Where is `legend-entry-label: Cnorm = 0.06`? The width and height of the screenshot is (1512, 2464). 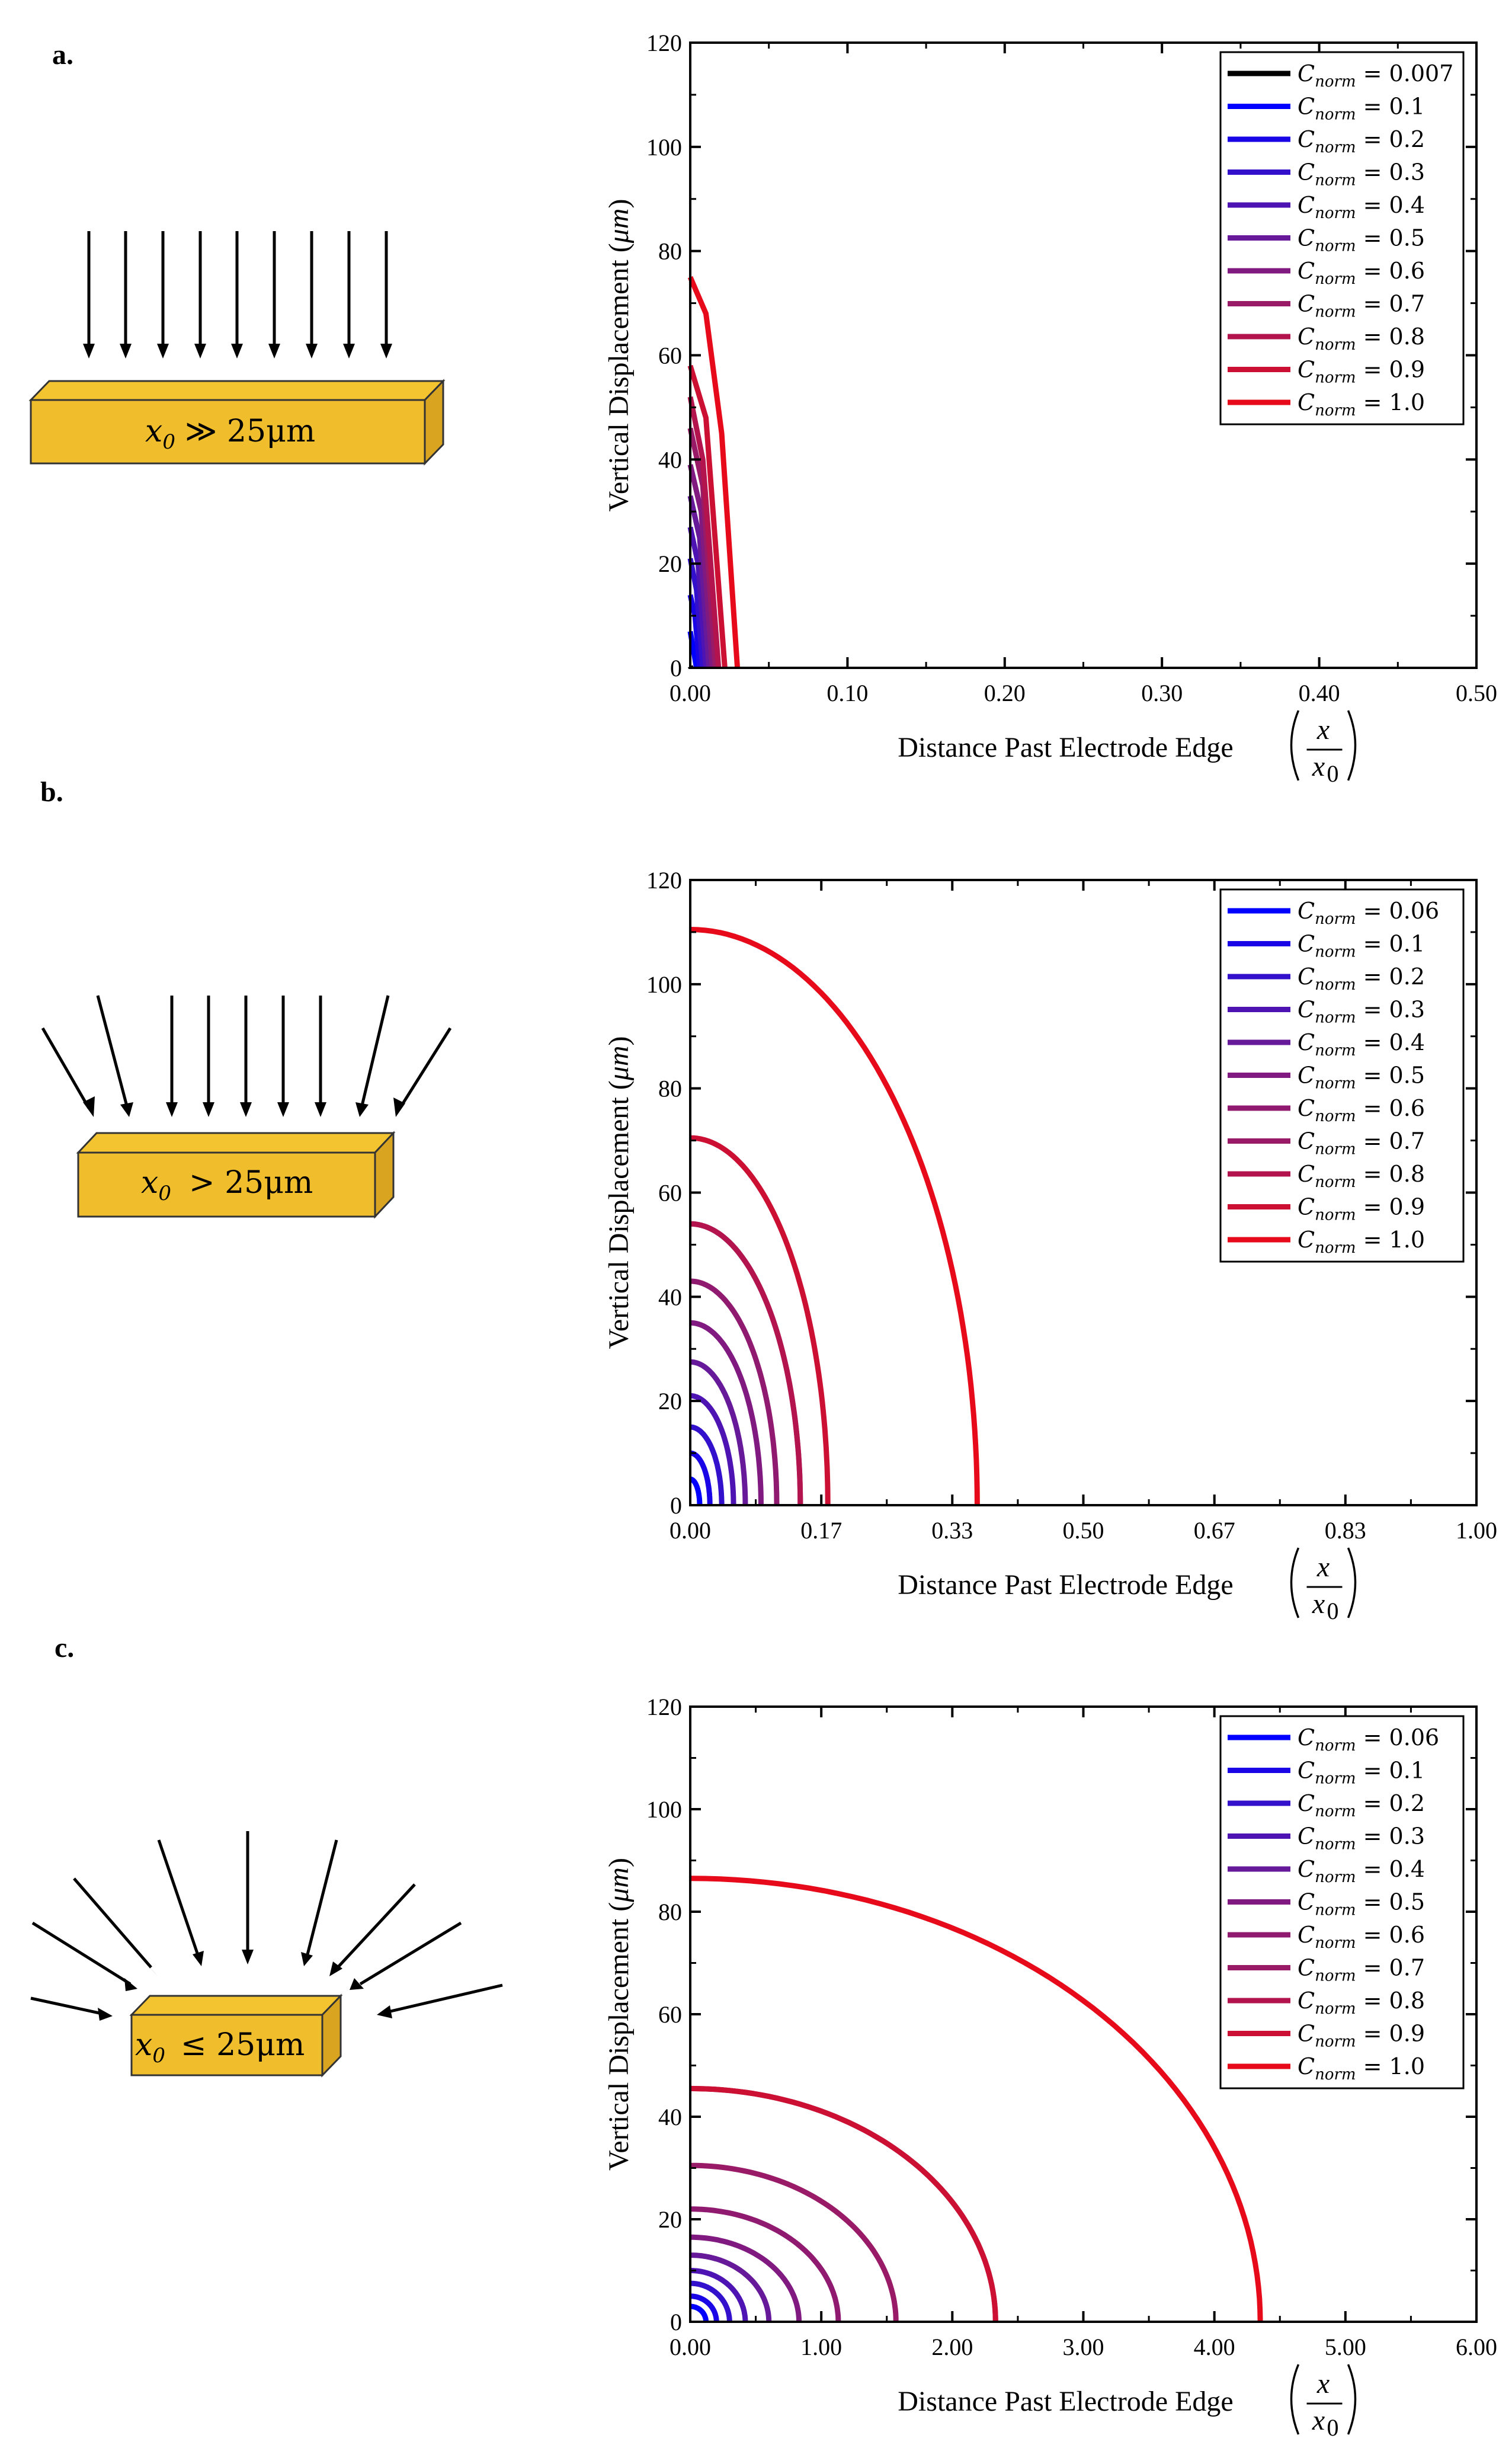 legend-entry-label: Cnorm = 0.06 is located at coordinates (1368, 913).